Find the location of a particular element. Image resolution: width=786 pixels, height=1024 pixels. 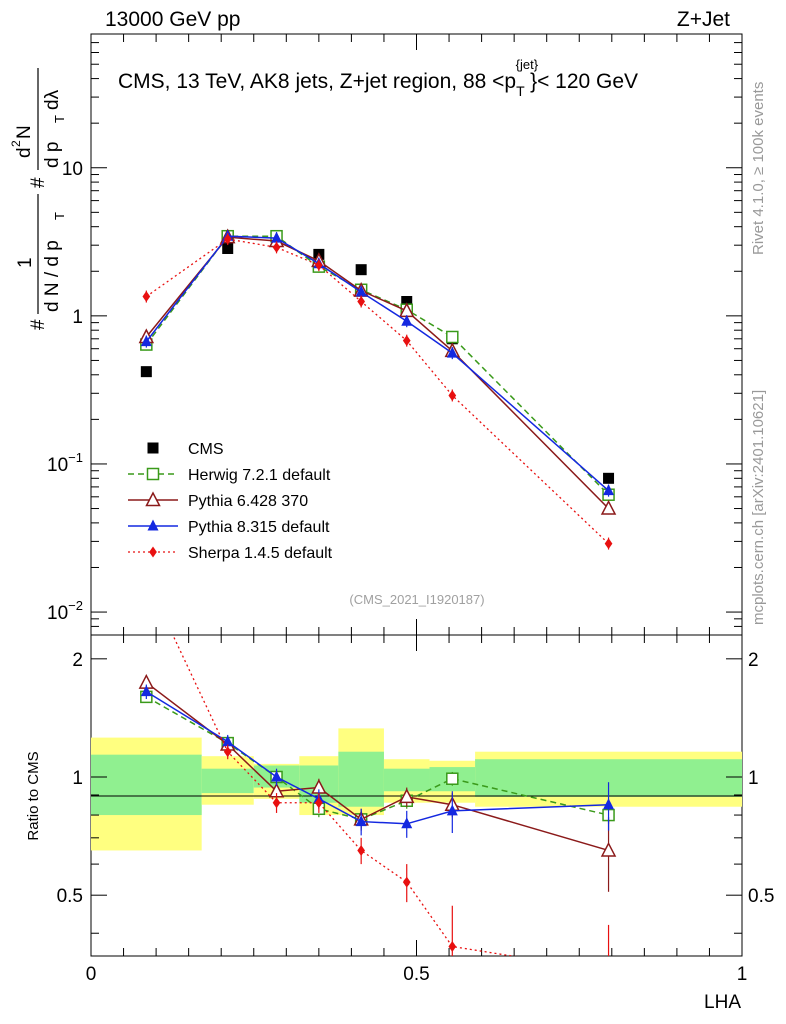

chart-title-end: }< 120 GeV is located at coordinates (584, 81).